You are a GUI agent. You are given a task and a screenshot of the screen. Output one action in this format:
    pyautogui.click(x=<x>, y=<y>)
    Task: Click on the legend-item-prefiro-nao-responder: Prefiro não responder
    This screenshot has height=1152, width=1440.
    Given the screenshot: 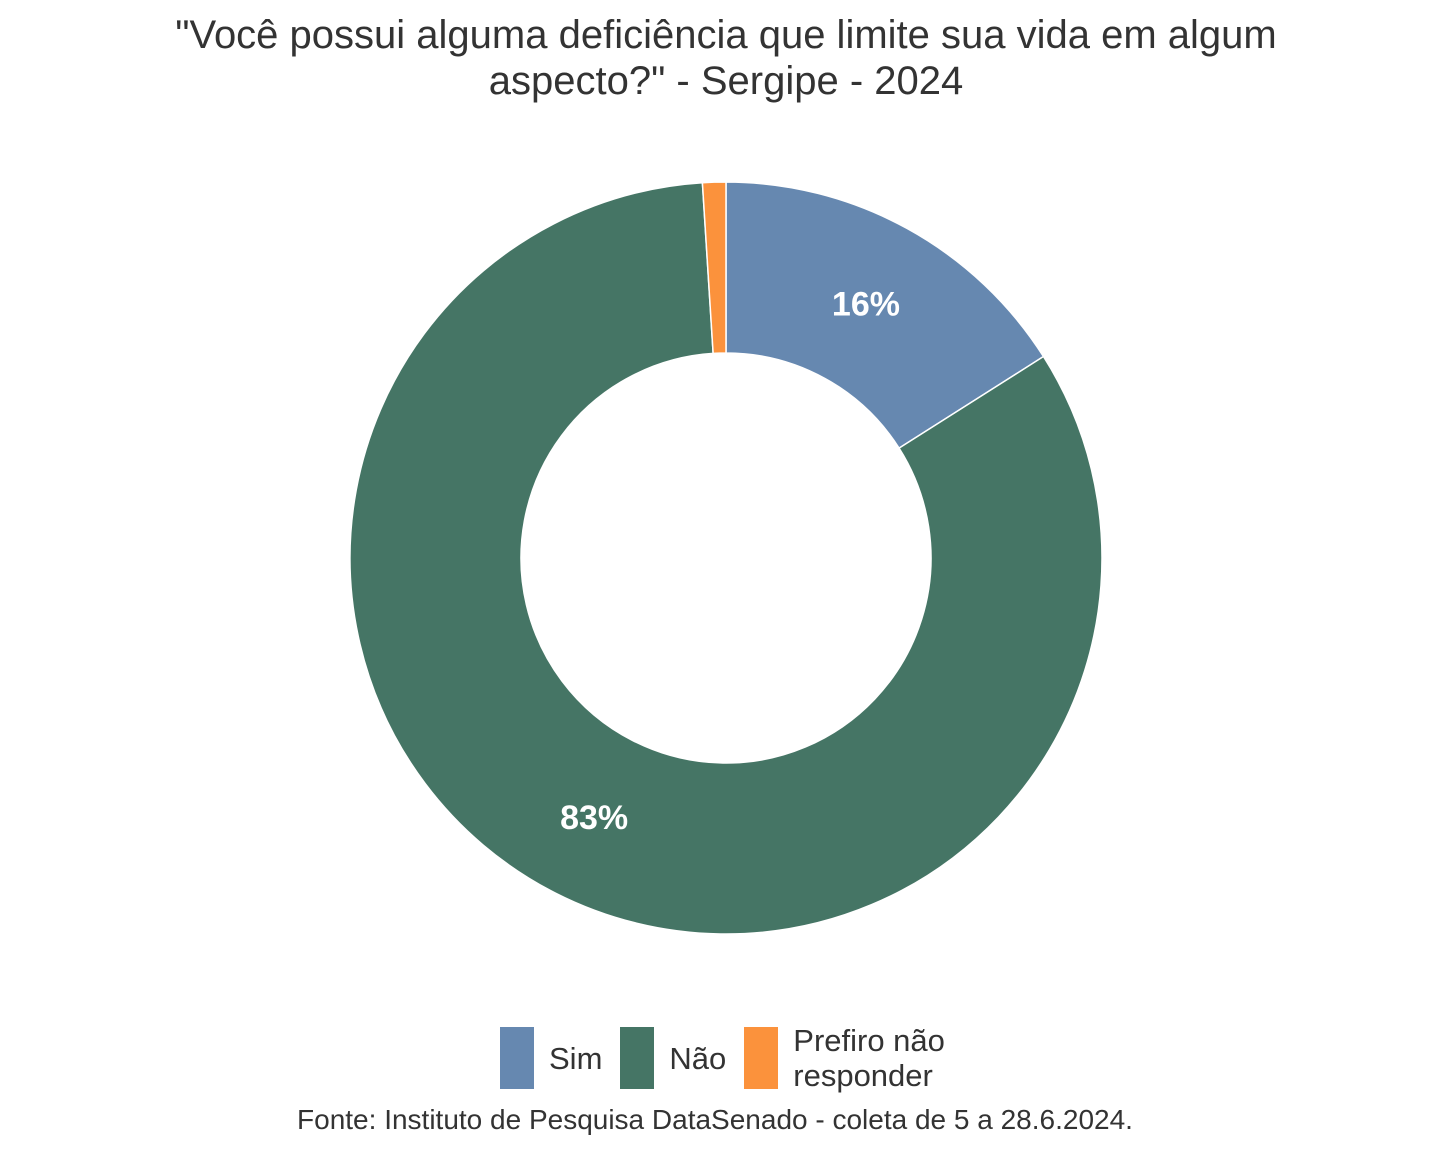 What is the action you would take?
    pyautogui.click(x=851, y=1058)
    